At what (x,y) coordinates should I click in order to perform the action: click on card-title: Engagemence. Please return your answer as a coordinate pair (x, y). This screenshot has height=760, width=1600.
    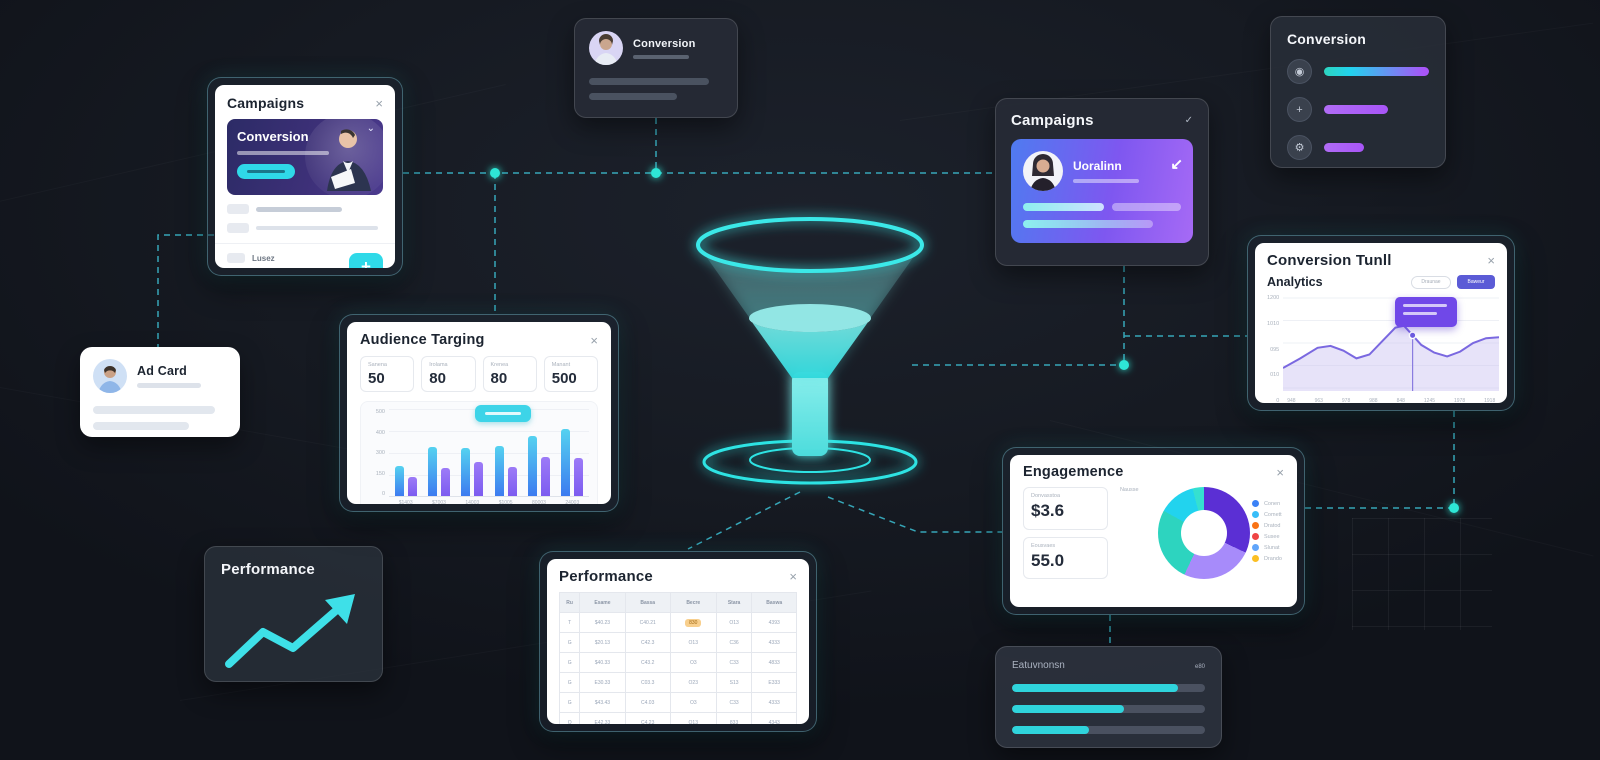
    Looking at the image, I should click on (1073, 472).